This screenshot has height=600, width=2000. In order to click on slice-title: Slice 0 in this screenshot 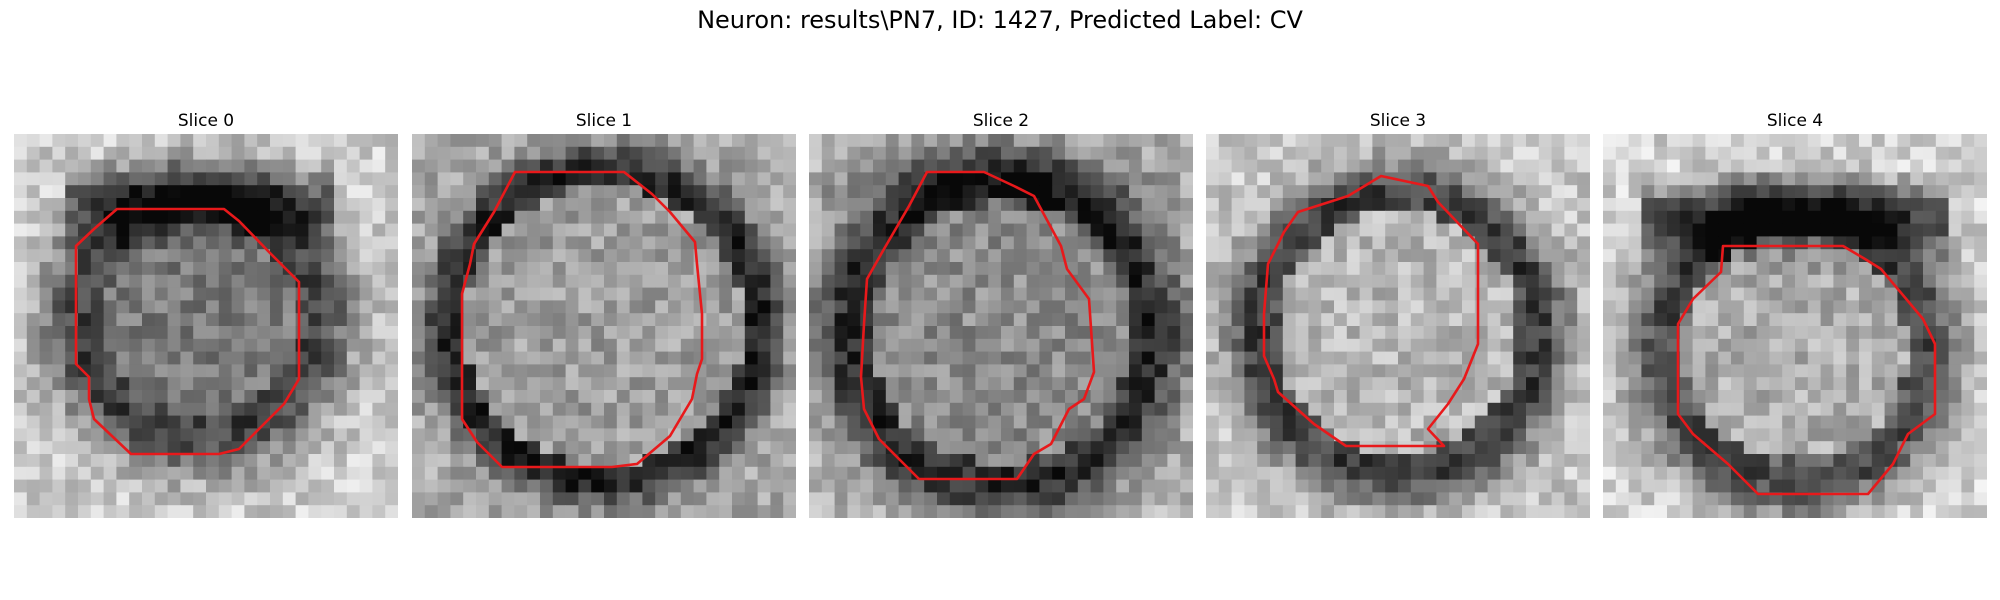, I will do `click(206, 121)`.